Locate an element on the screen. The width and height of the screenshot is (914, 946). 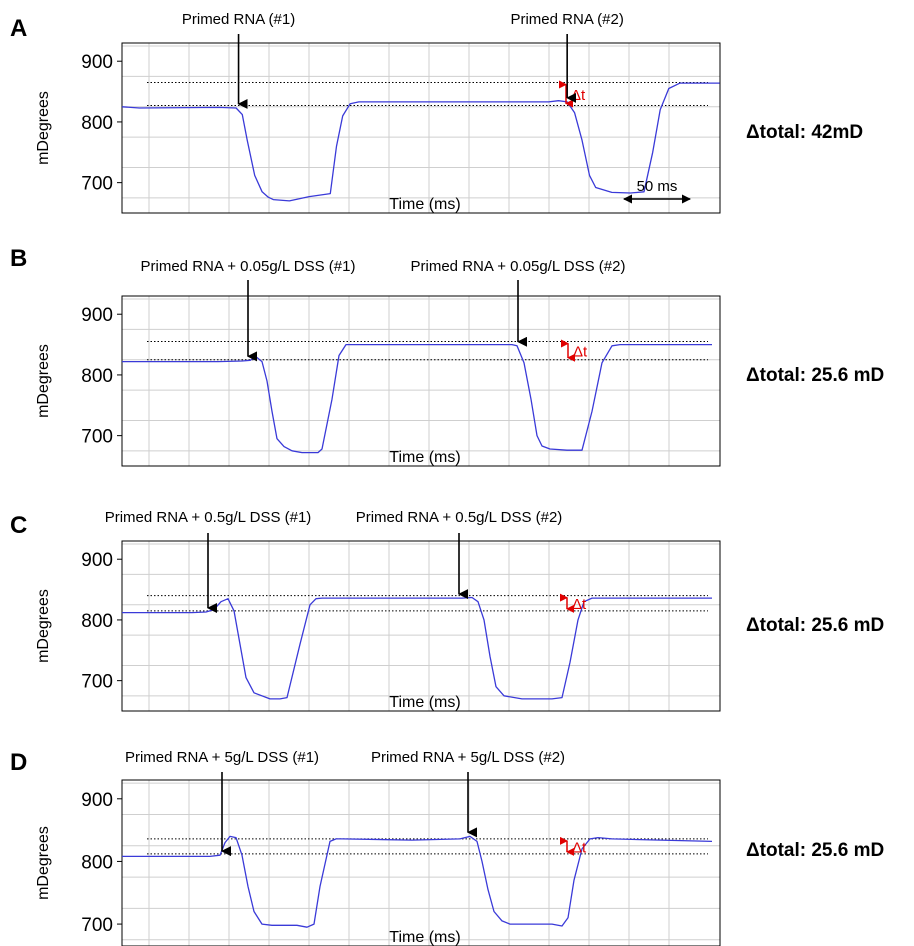
annotation-label: Primed RNA + 5g/L DSS (#2) is located at coordinates (468, 757).